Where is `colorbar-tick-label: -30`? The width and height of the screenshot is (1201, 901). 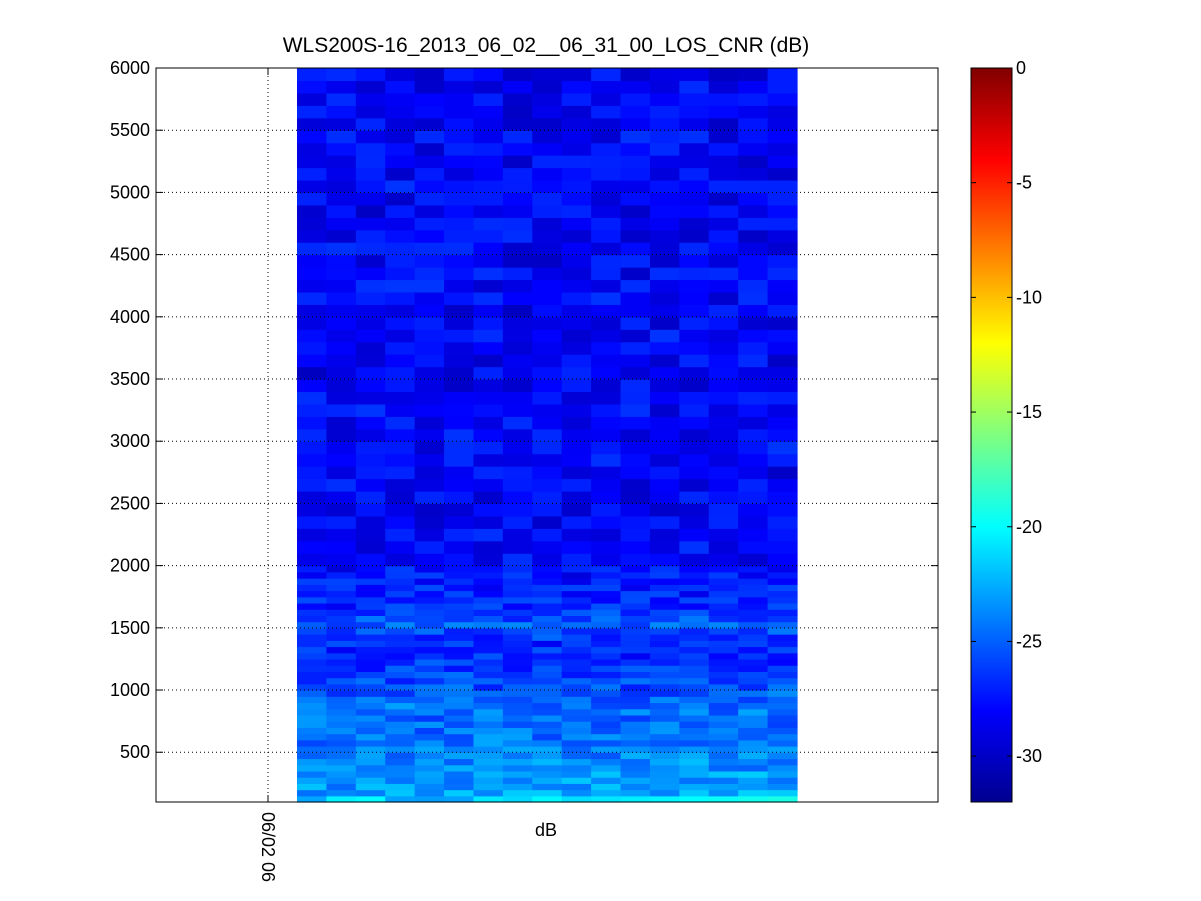
colorbar-tick-label: -30 is located at coordinates (1029, 756).